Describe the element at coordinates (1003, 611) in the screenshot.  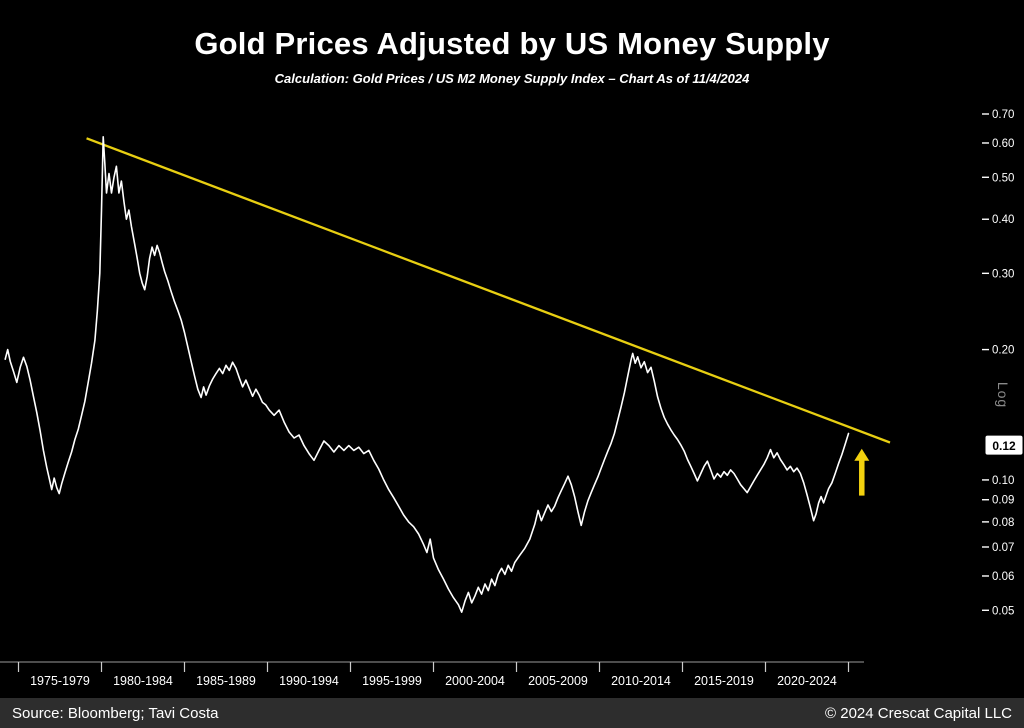
I see `y-axis-label: 0.05` at that location.